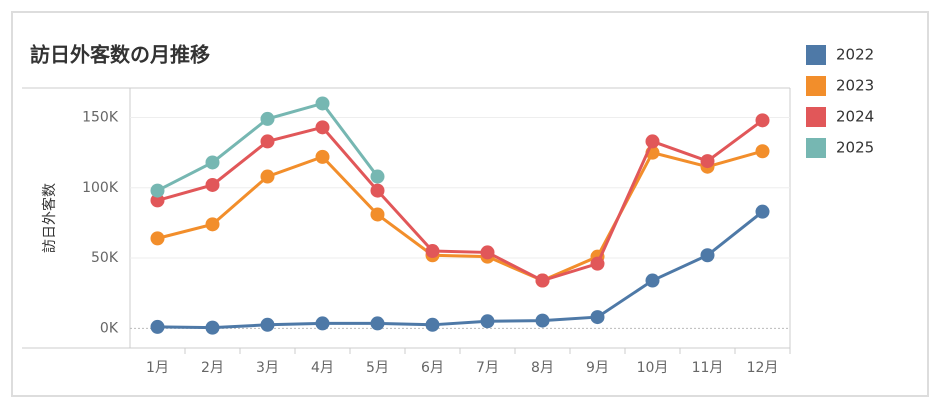 Image resolution: width=940 pixels, height=412 pixels. I want to click on x-tick-label: 2月, so click(212, 368).